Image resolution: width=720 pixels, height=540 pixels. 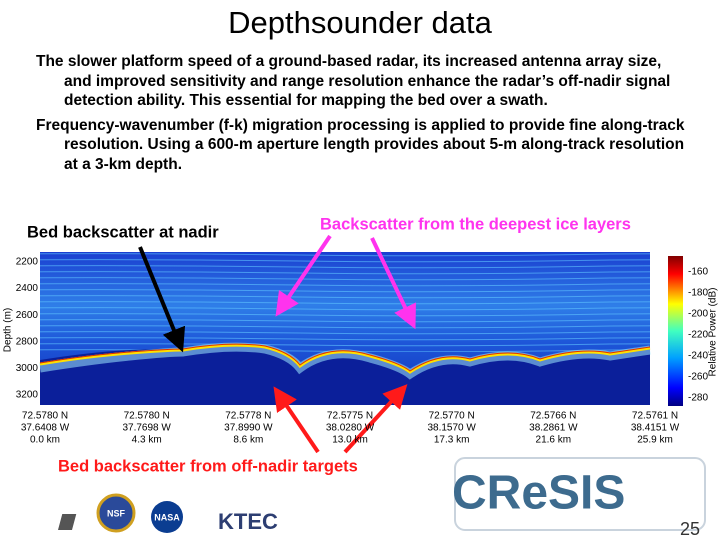 What do you see at coordinates (208, 466) in the screenshot?
I see `annotation-off-nadir: Bed backscatter from off-nadir targets` at bounding box center [208, 466].